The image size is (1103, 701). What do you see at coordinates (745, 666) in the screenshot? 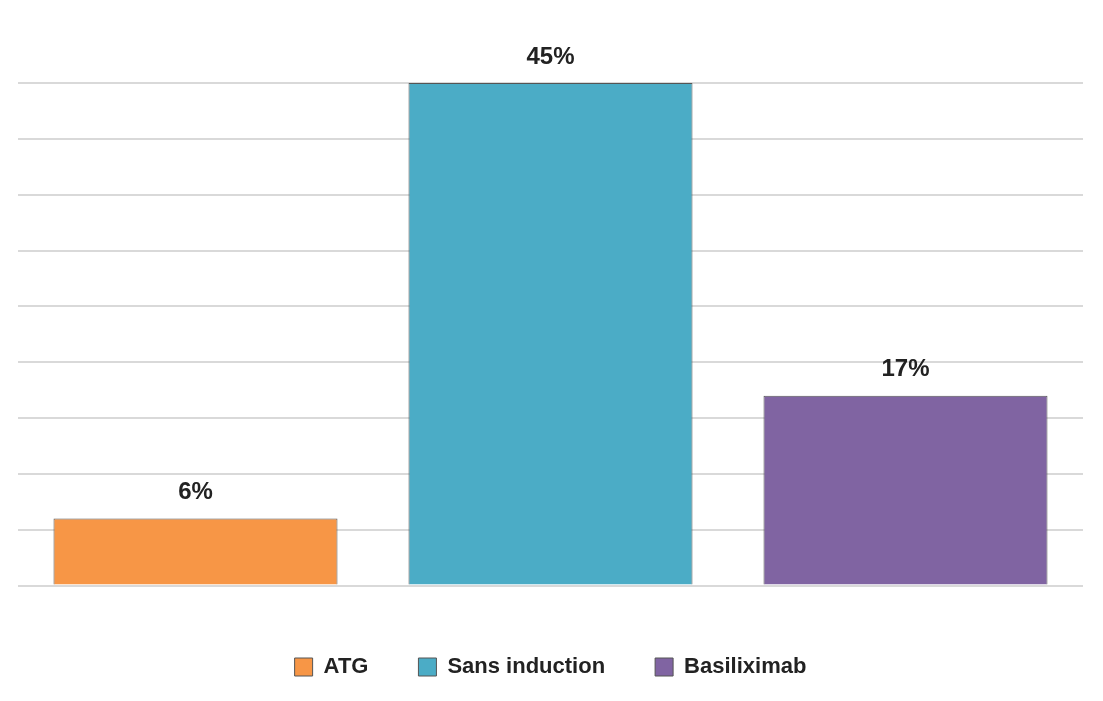
I see `legend-label: Basiliximab` at bounding box center [745, 666].